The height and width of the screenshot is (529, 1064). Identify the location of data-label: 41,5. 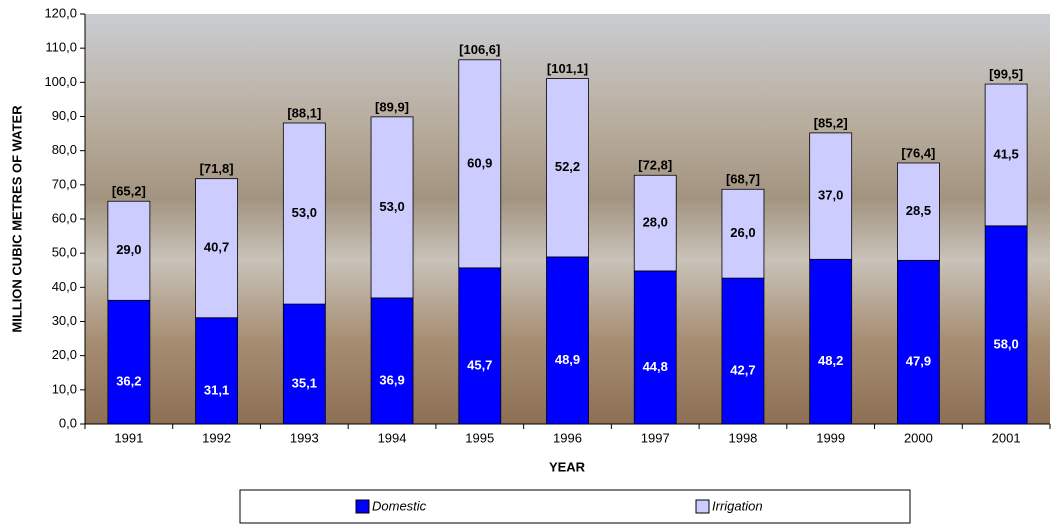
(1005, 153).